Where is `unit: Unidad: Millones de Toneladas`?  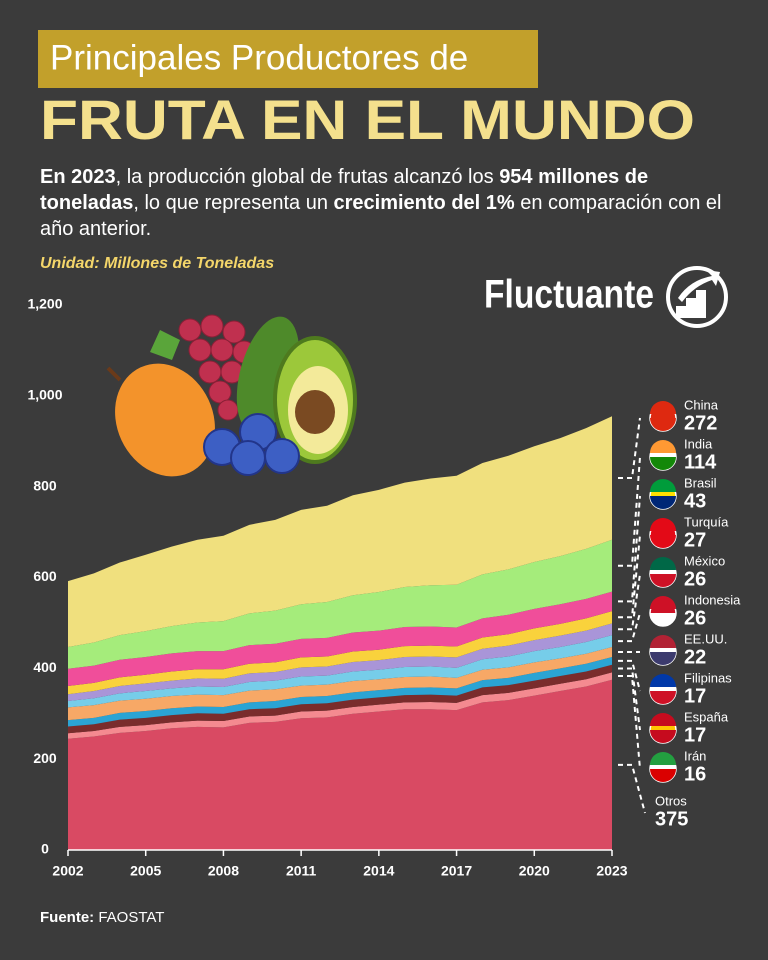 unit: Unidad: Millones de Toneladas is located at coordinates (157, 263).